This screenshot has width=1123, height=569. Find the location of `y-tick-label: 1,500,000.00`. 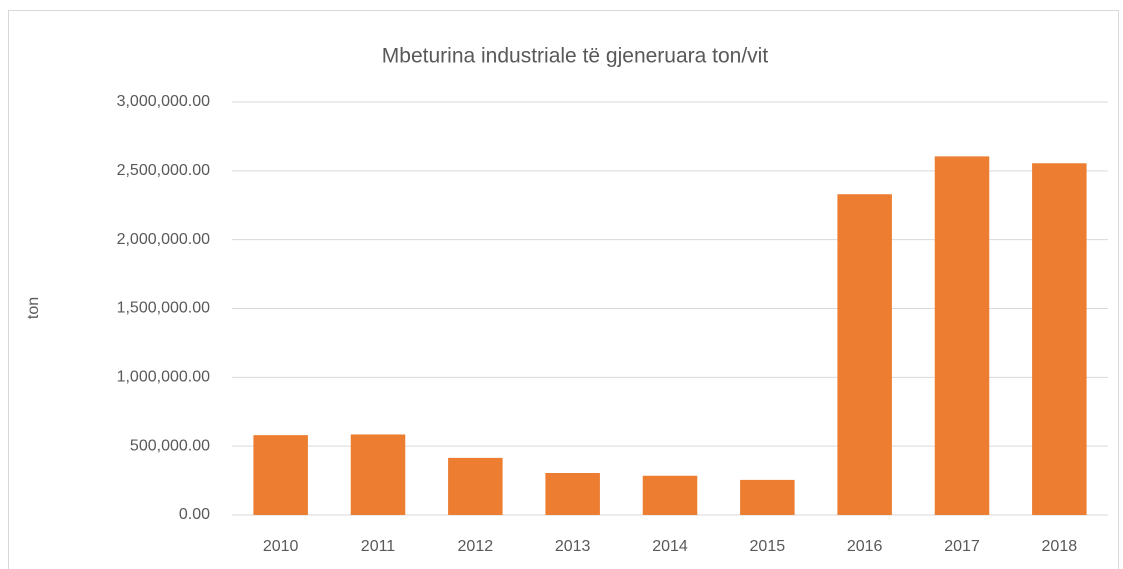

y-tick-label: 1,500,000.00 is located at coordinates (164, 308).